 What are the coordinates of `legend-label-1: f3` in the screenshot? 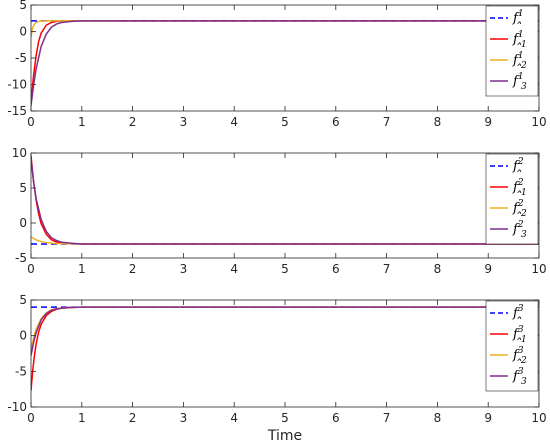 It's located at (518, 312).